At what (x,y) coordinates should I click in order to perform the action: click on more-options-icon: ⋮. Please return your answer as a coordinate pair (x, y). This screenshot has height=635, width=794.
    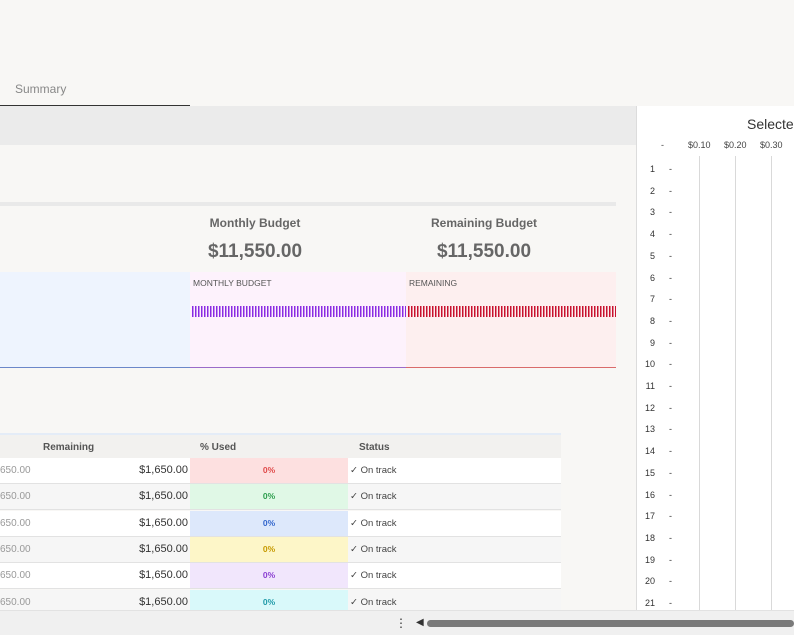
    Looking at the image, I should click on (401, 623).